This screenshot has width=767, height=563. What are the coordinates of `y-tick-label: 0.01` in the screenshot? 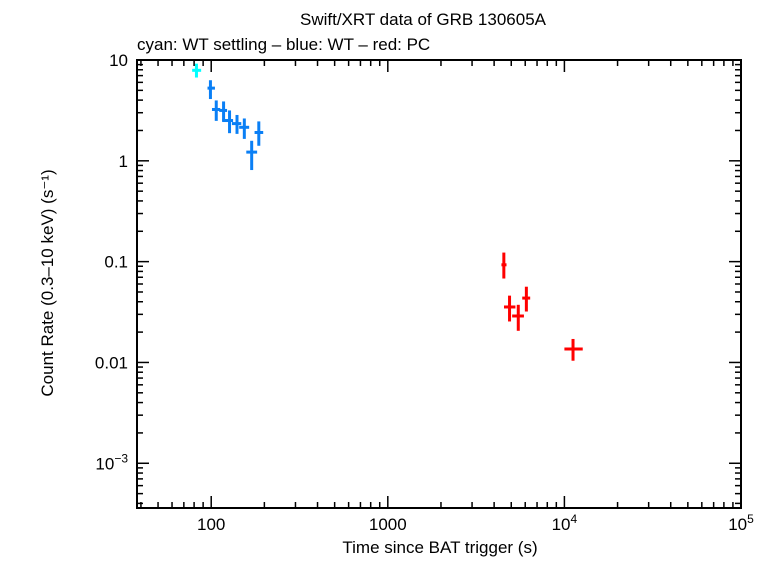 It's located at (111, 362).